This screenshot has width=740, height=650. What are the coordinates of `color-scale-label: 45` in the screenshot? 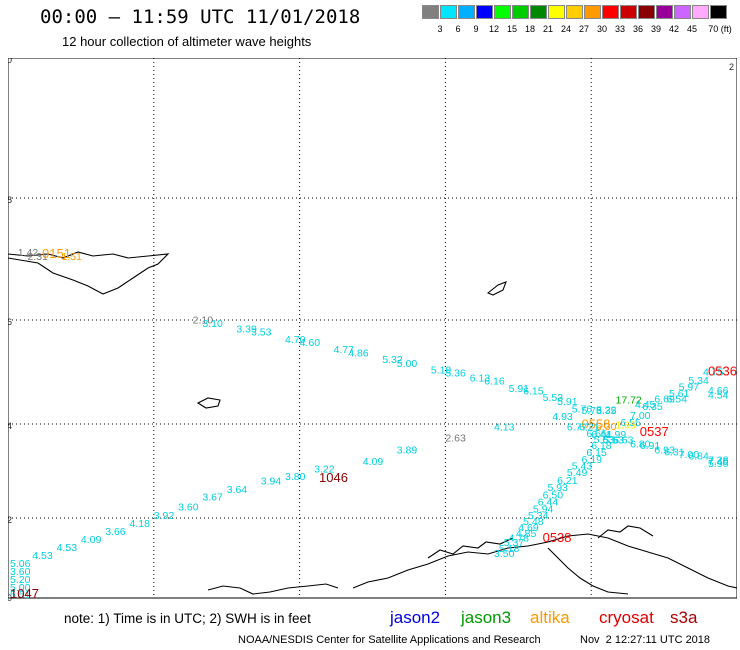 It's located at (692, 29).